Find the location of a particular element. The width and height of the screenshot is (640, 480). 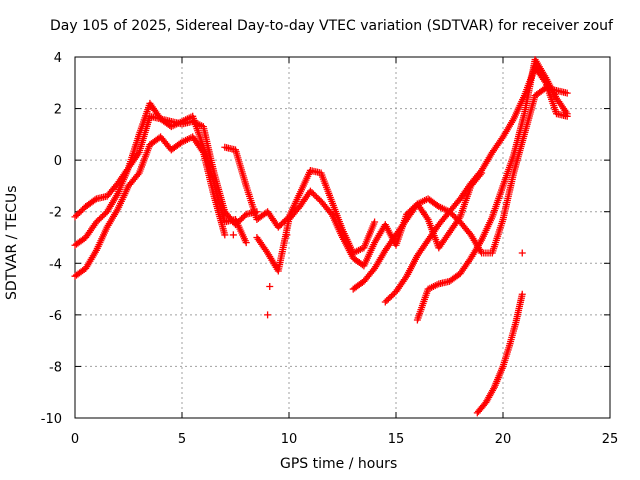

data-point-track-e is located at coordinates (330, 213).